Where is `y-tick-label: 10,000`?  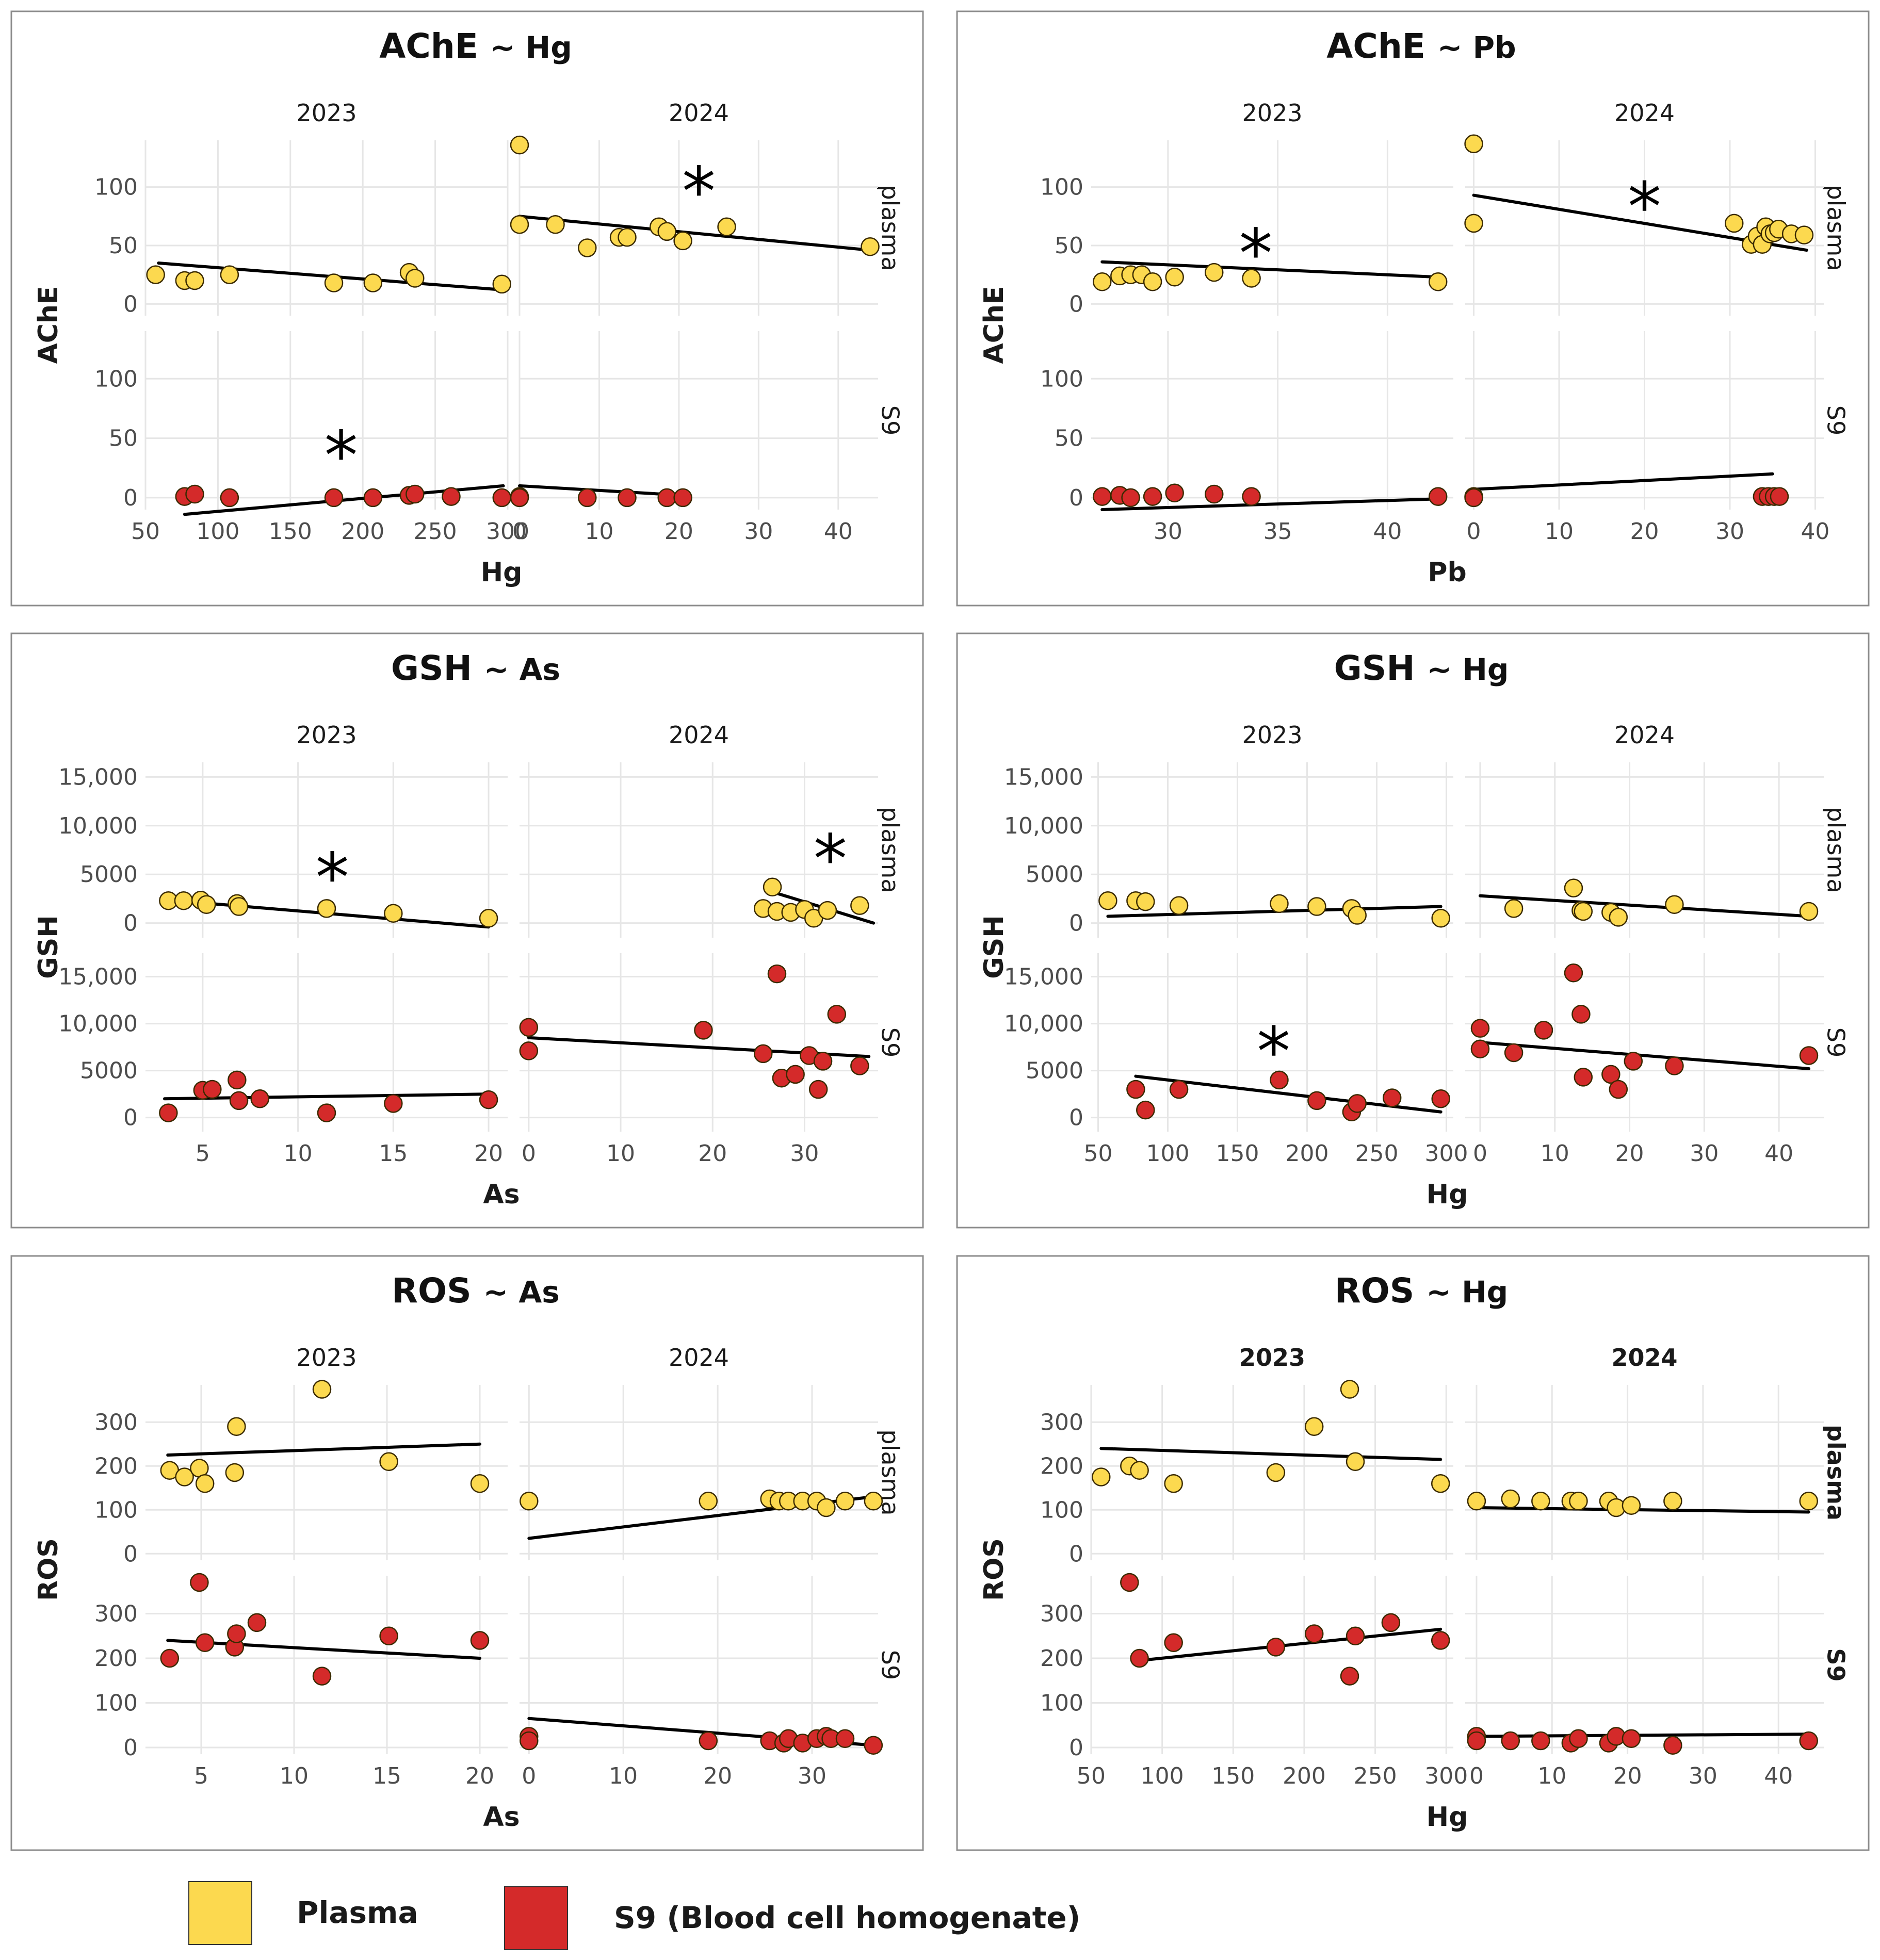
y-tick-label: 10,000 is located at coordinates (98, 826).